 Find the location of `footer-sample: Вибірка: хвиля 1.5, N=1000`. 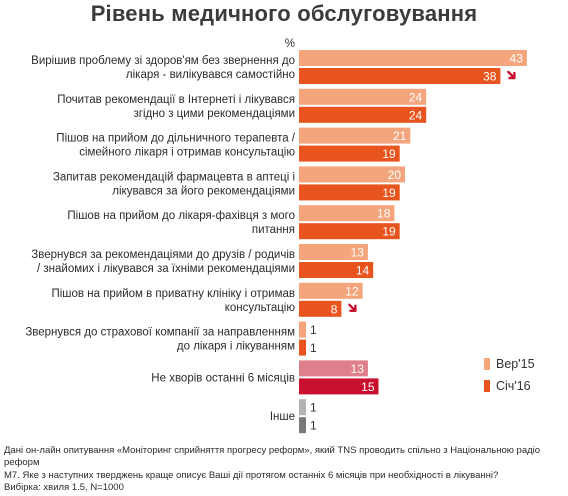

footer-sample: Вибірка: хвиля 1.5, N=1000 is located at coordinates (64, 487).